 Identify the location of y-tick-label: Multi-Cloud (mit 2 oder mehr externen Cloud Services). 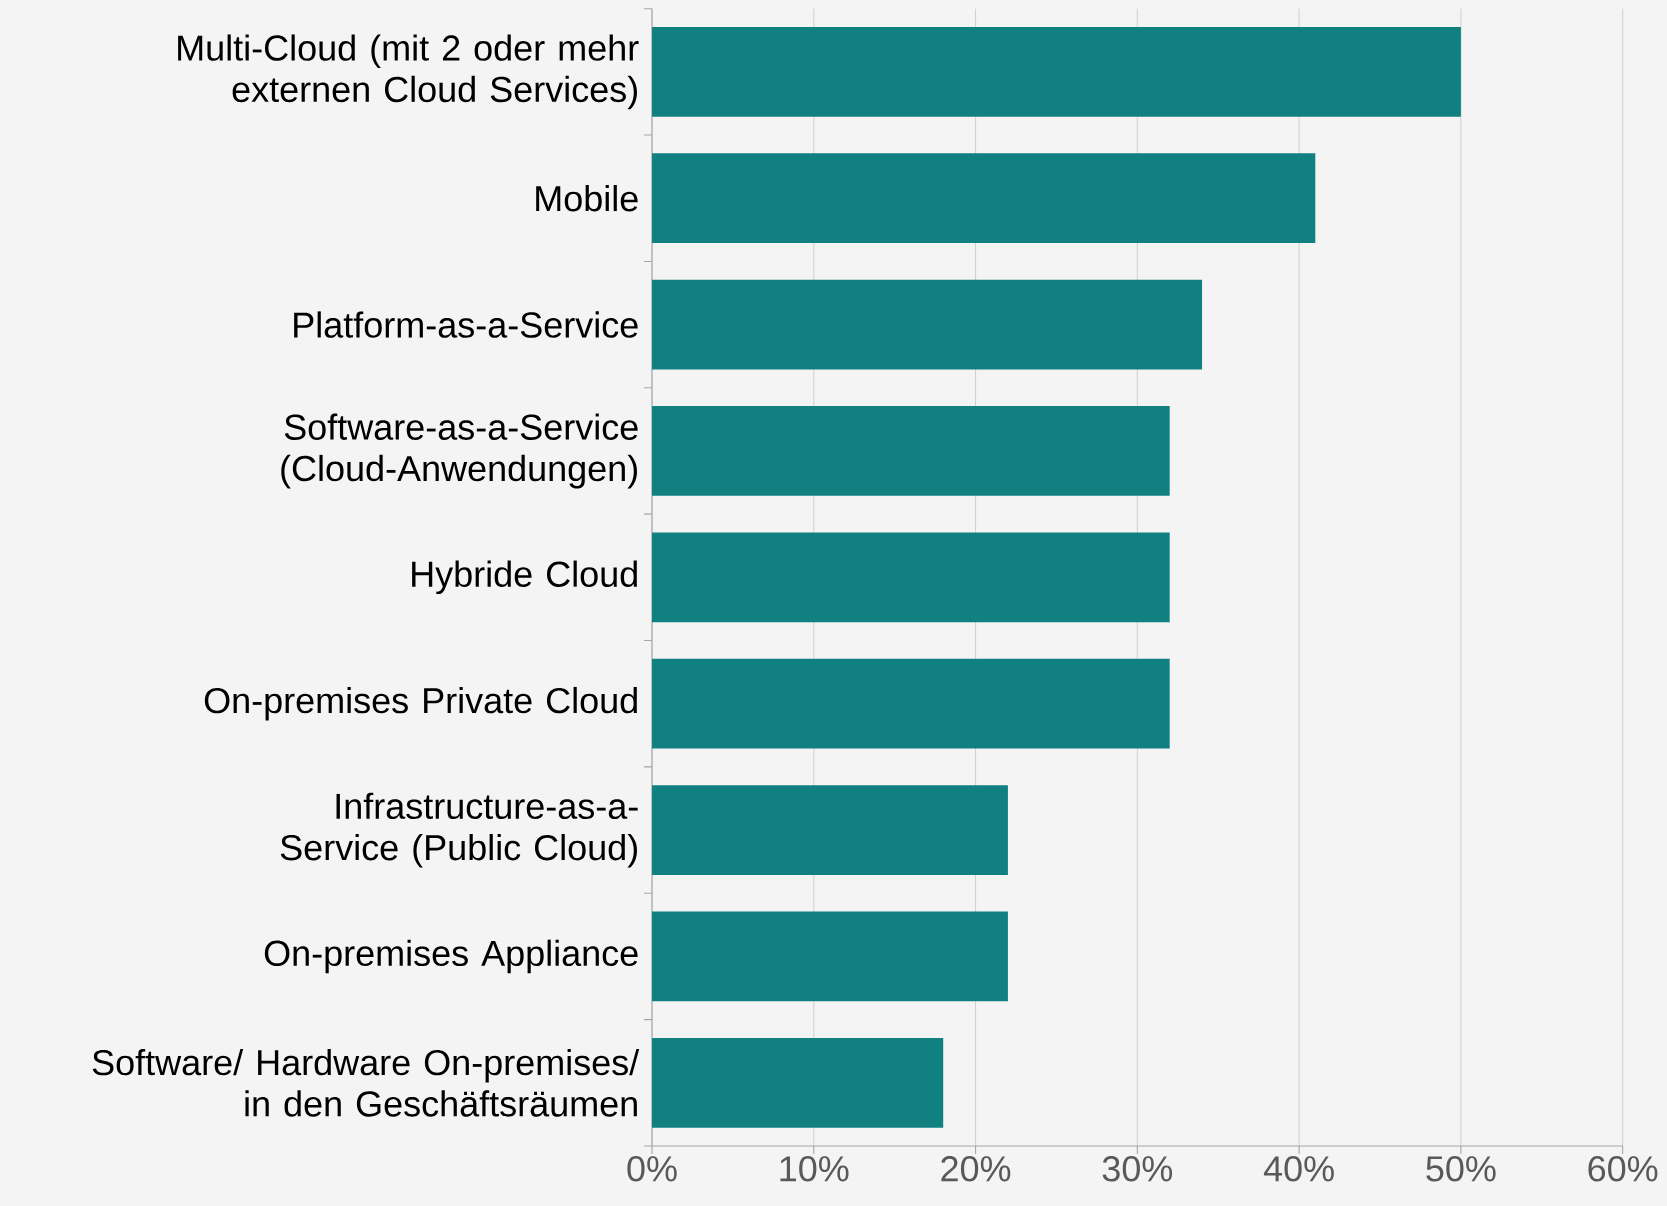
(408, 72).